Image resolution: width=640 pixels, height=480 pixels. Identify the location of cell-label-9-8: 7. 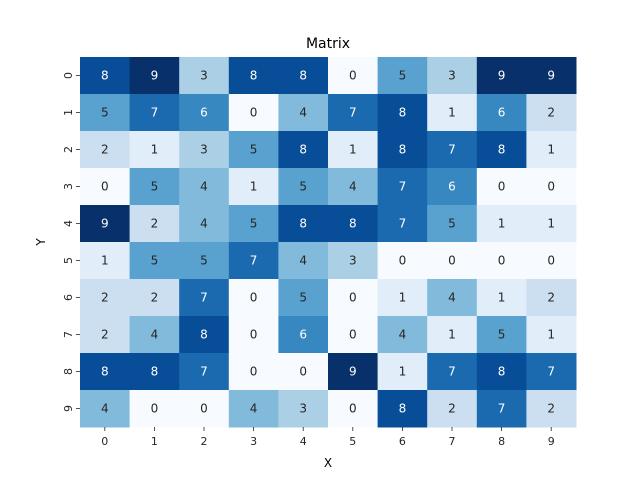
(502, 409).